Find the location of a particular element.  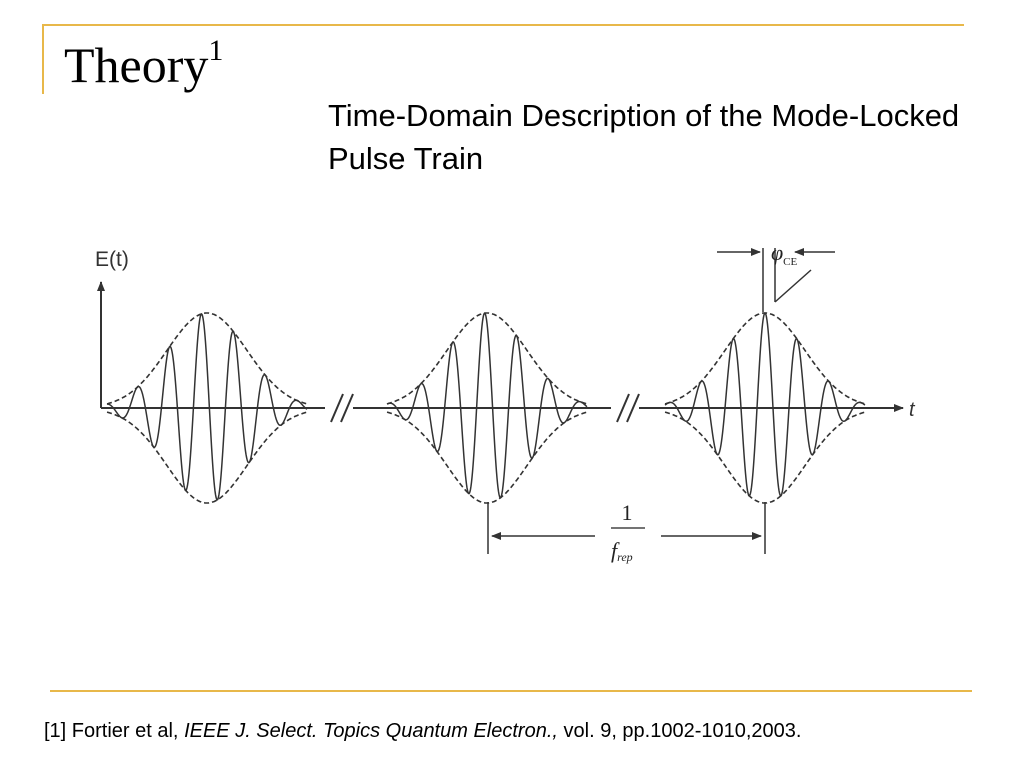

x-axis-label: t is located at coordinates (912, 410).